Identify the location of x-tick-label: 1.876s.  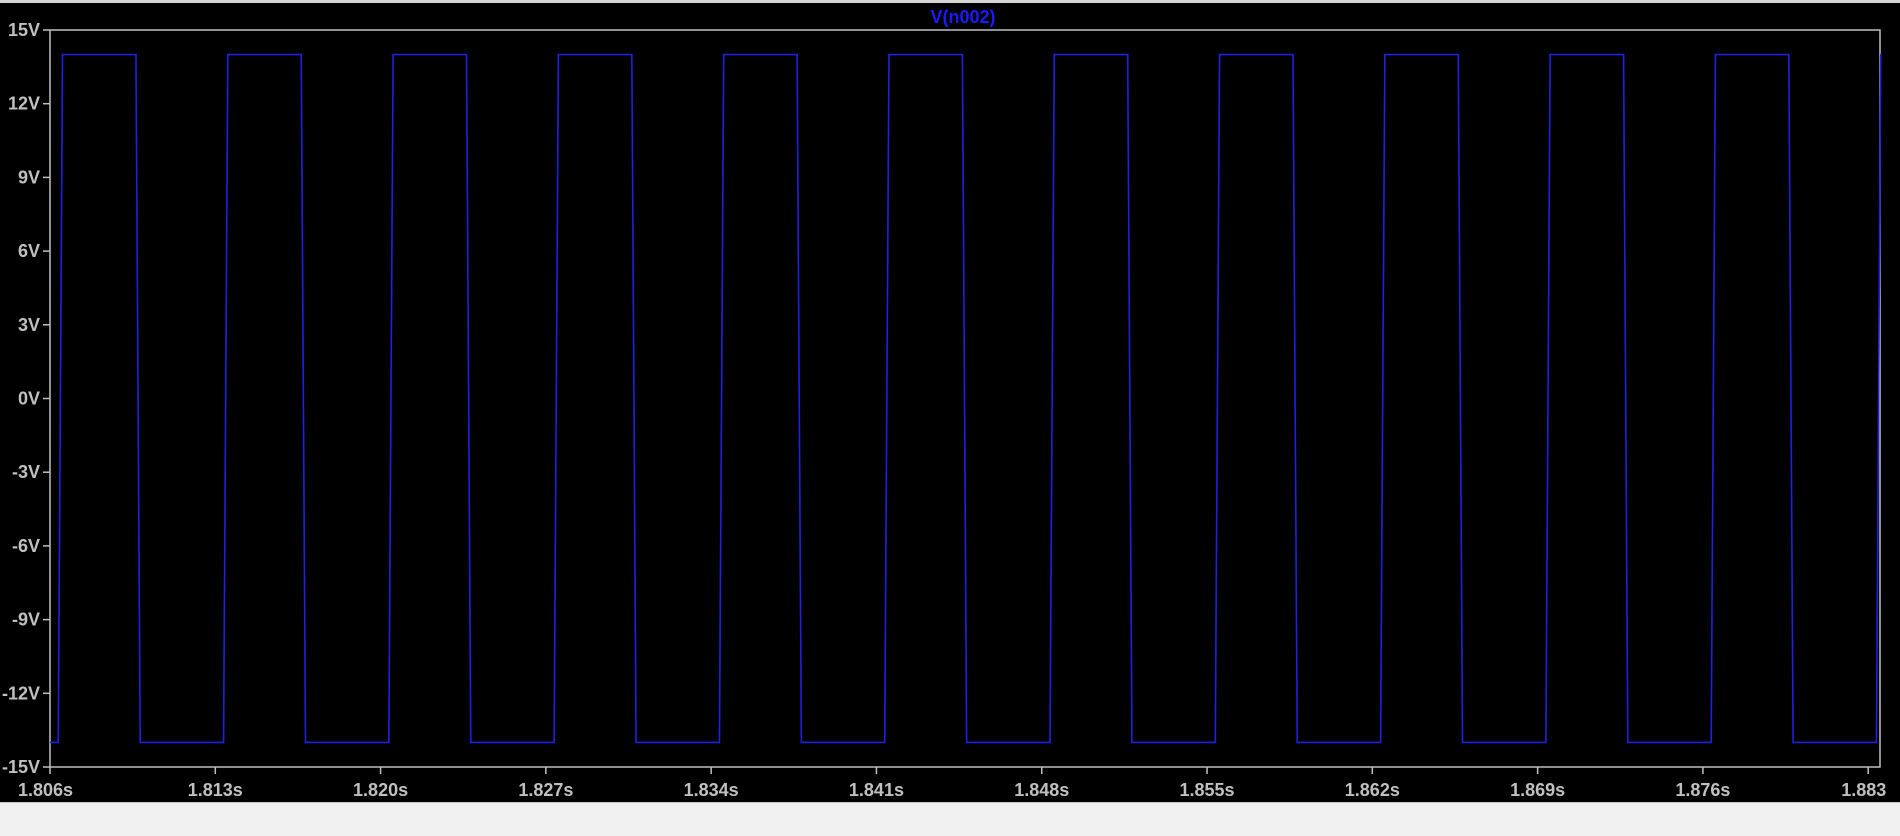
(1702, 790).